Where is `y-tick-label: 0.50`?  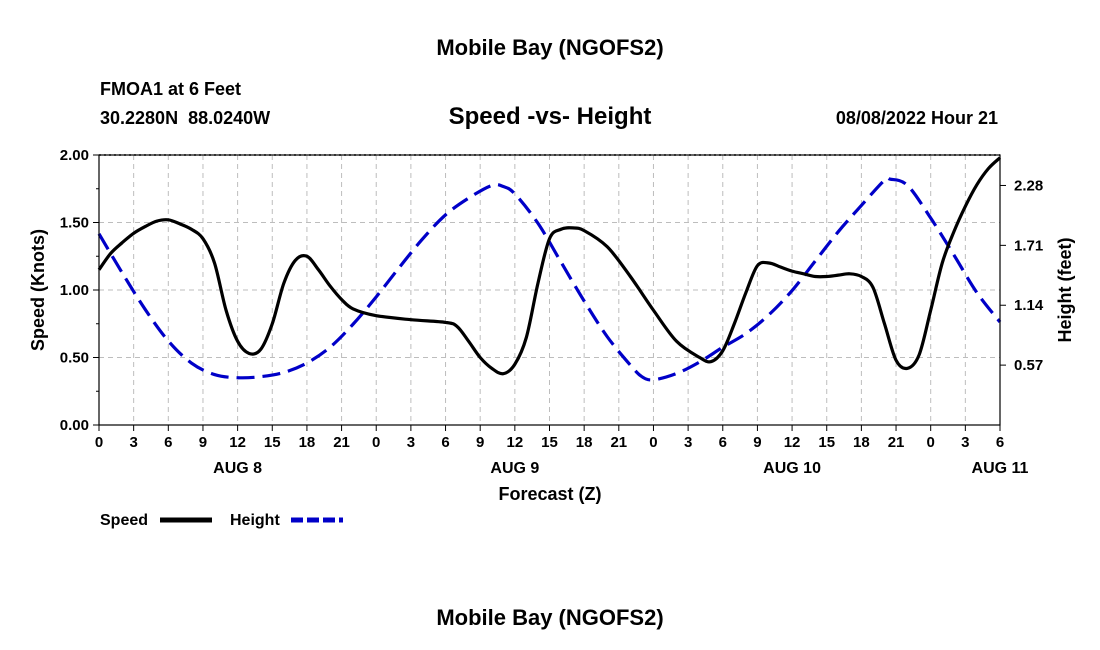 y-tick-label: 0.50 is located at coordinates (74, 358).